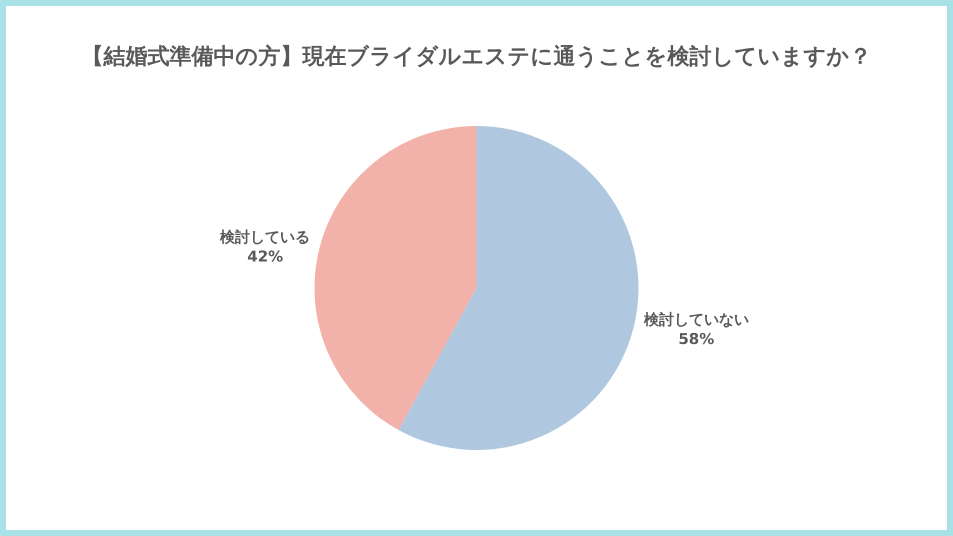  I want to click on slice-label: 検討していない, so click(695, 319).